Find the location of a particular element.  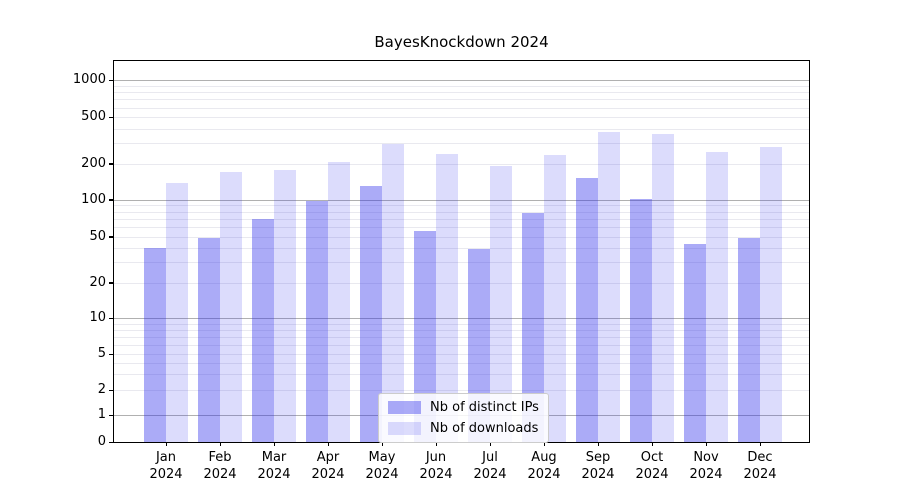

bar-nb-of-distinct-ips-feb is located at coordinates (209, 339).